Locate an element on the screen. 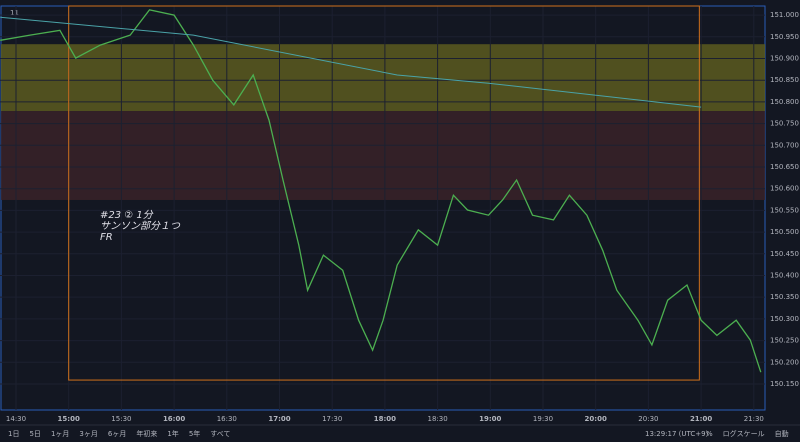 The width and height of the screenshot is (800, 442). range-button: 年初来 is located at coordinates (146, 433).